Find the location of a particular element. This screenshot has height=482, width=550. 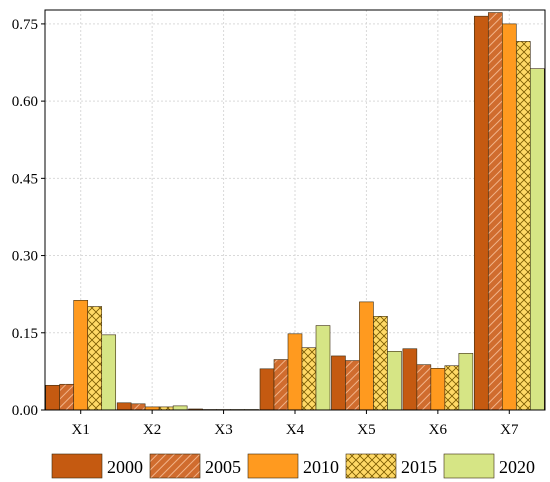

bar-2000-X7 is located at coordinates (481, 213).